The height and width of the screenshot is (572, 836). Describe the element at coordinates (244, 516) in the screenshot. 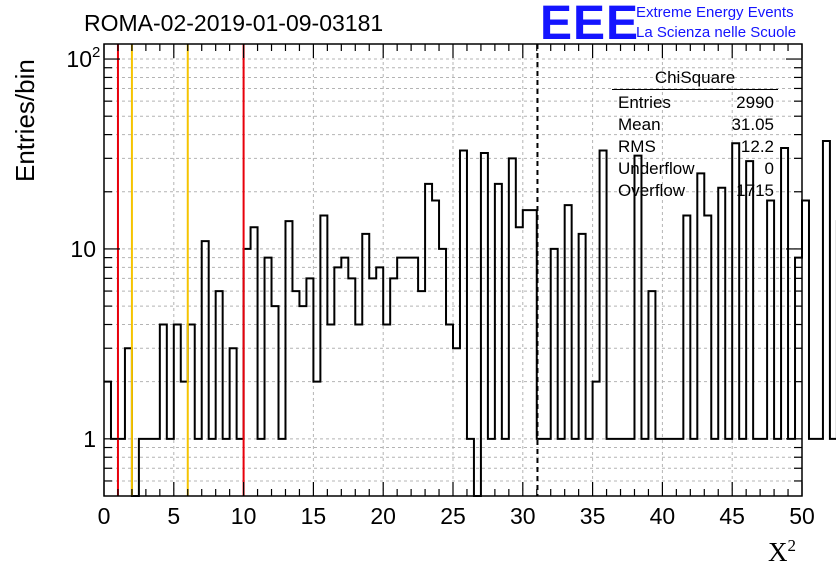

I see `x-tick-label: 10` at that location.